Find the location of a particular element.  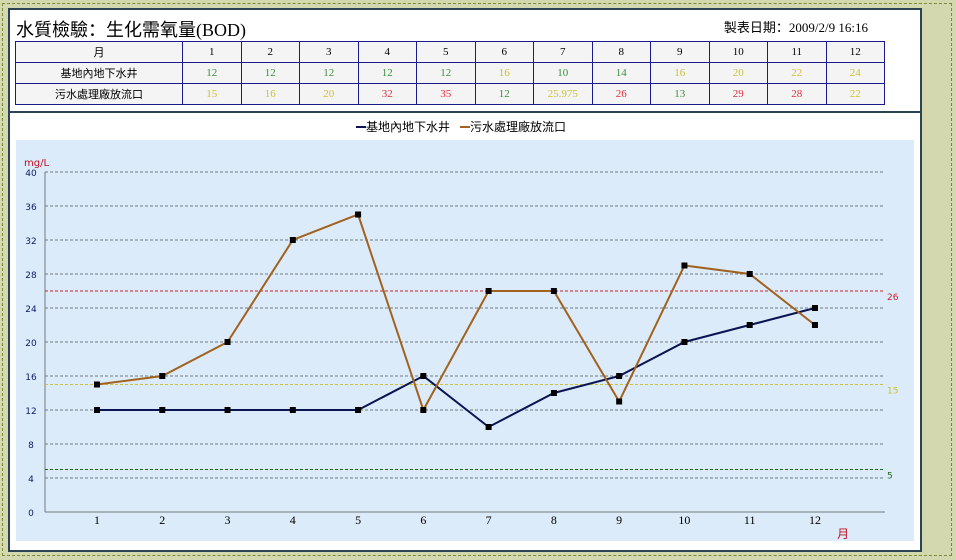

x-tick-label: 5 is located at coordinates (358, 520).